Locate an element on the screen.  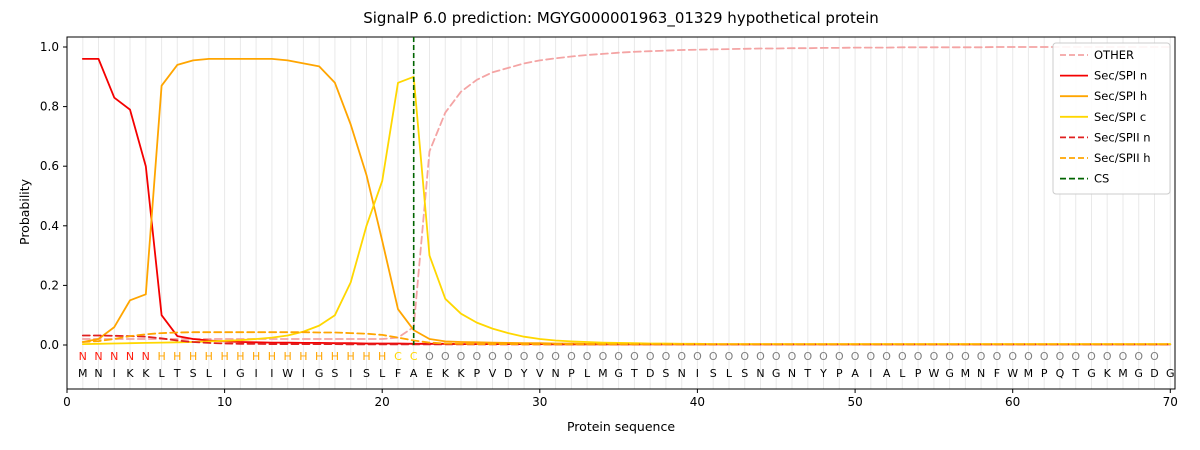
legend-label: Sec/SPI n is located at coordinates (1120, 76).